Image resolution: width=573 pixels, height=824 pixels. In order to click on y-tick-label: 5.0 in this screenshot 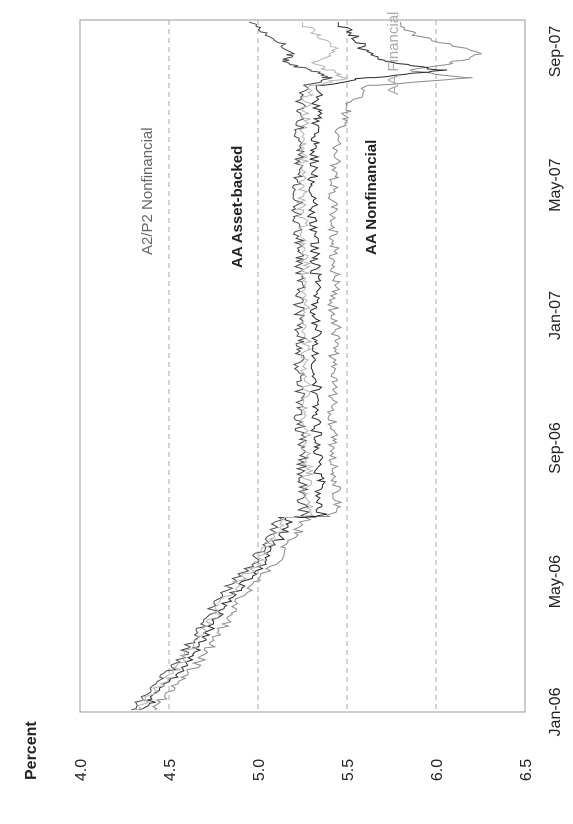, I will do `click(259, 770)`.